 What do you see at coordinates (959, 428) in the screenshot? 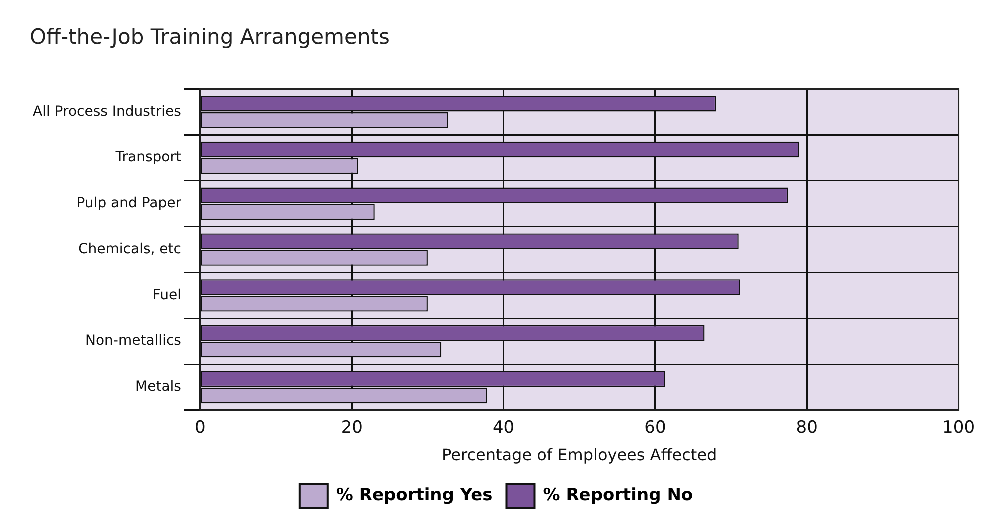
I see `x-tick-label: 100` at bounding box center [959, 428].